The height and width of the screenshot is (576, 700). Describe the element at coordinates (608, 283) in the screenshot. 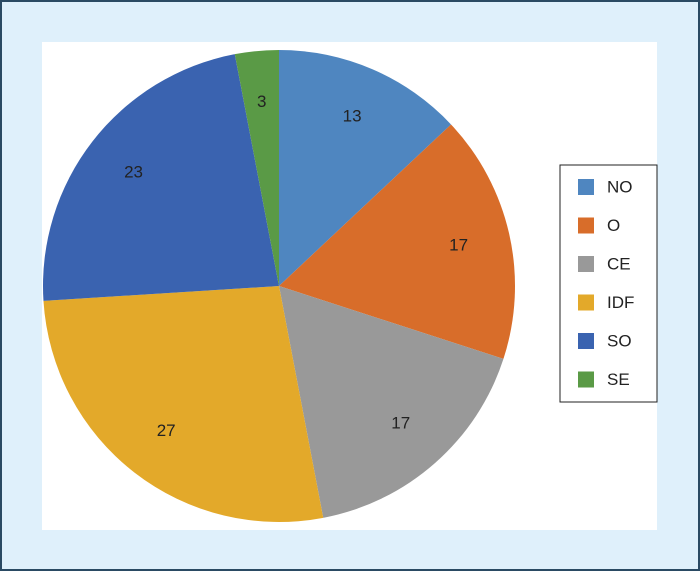

I see `legend-box` at that location.